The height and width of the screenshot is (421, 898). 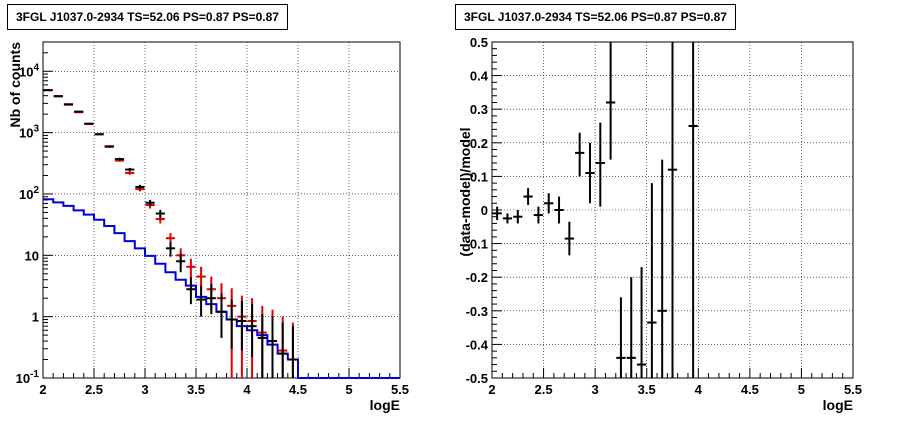 I want to click on right-x-tick-label: 4.5, so click(x=750, y=389).